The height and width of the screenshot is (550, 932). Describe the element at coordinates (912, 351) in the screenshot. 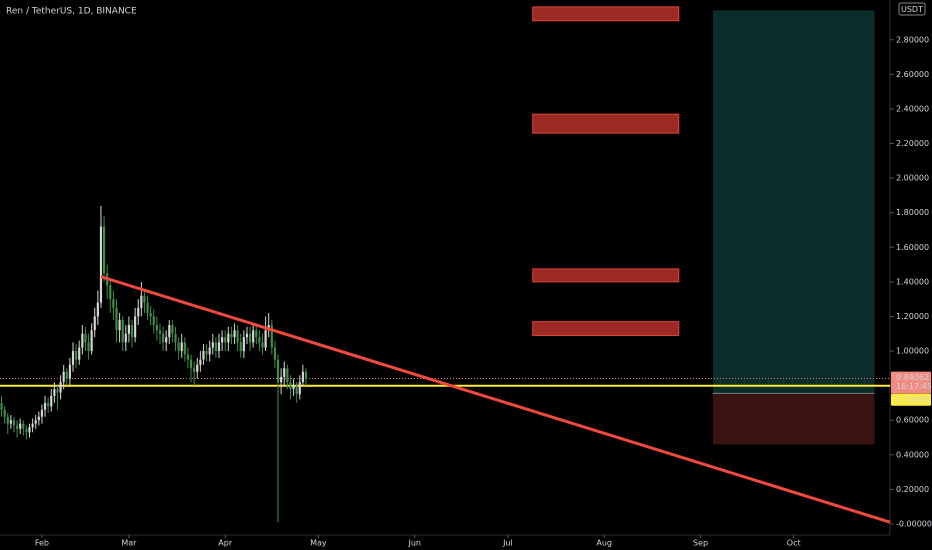

I see `y-tick-label: 1.00000` at that location.